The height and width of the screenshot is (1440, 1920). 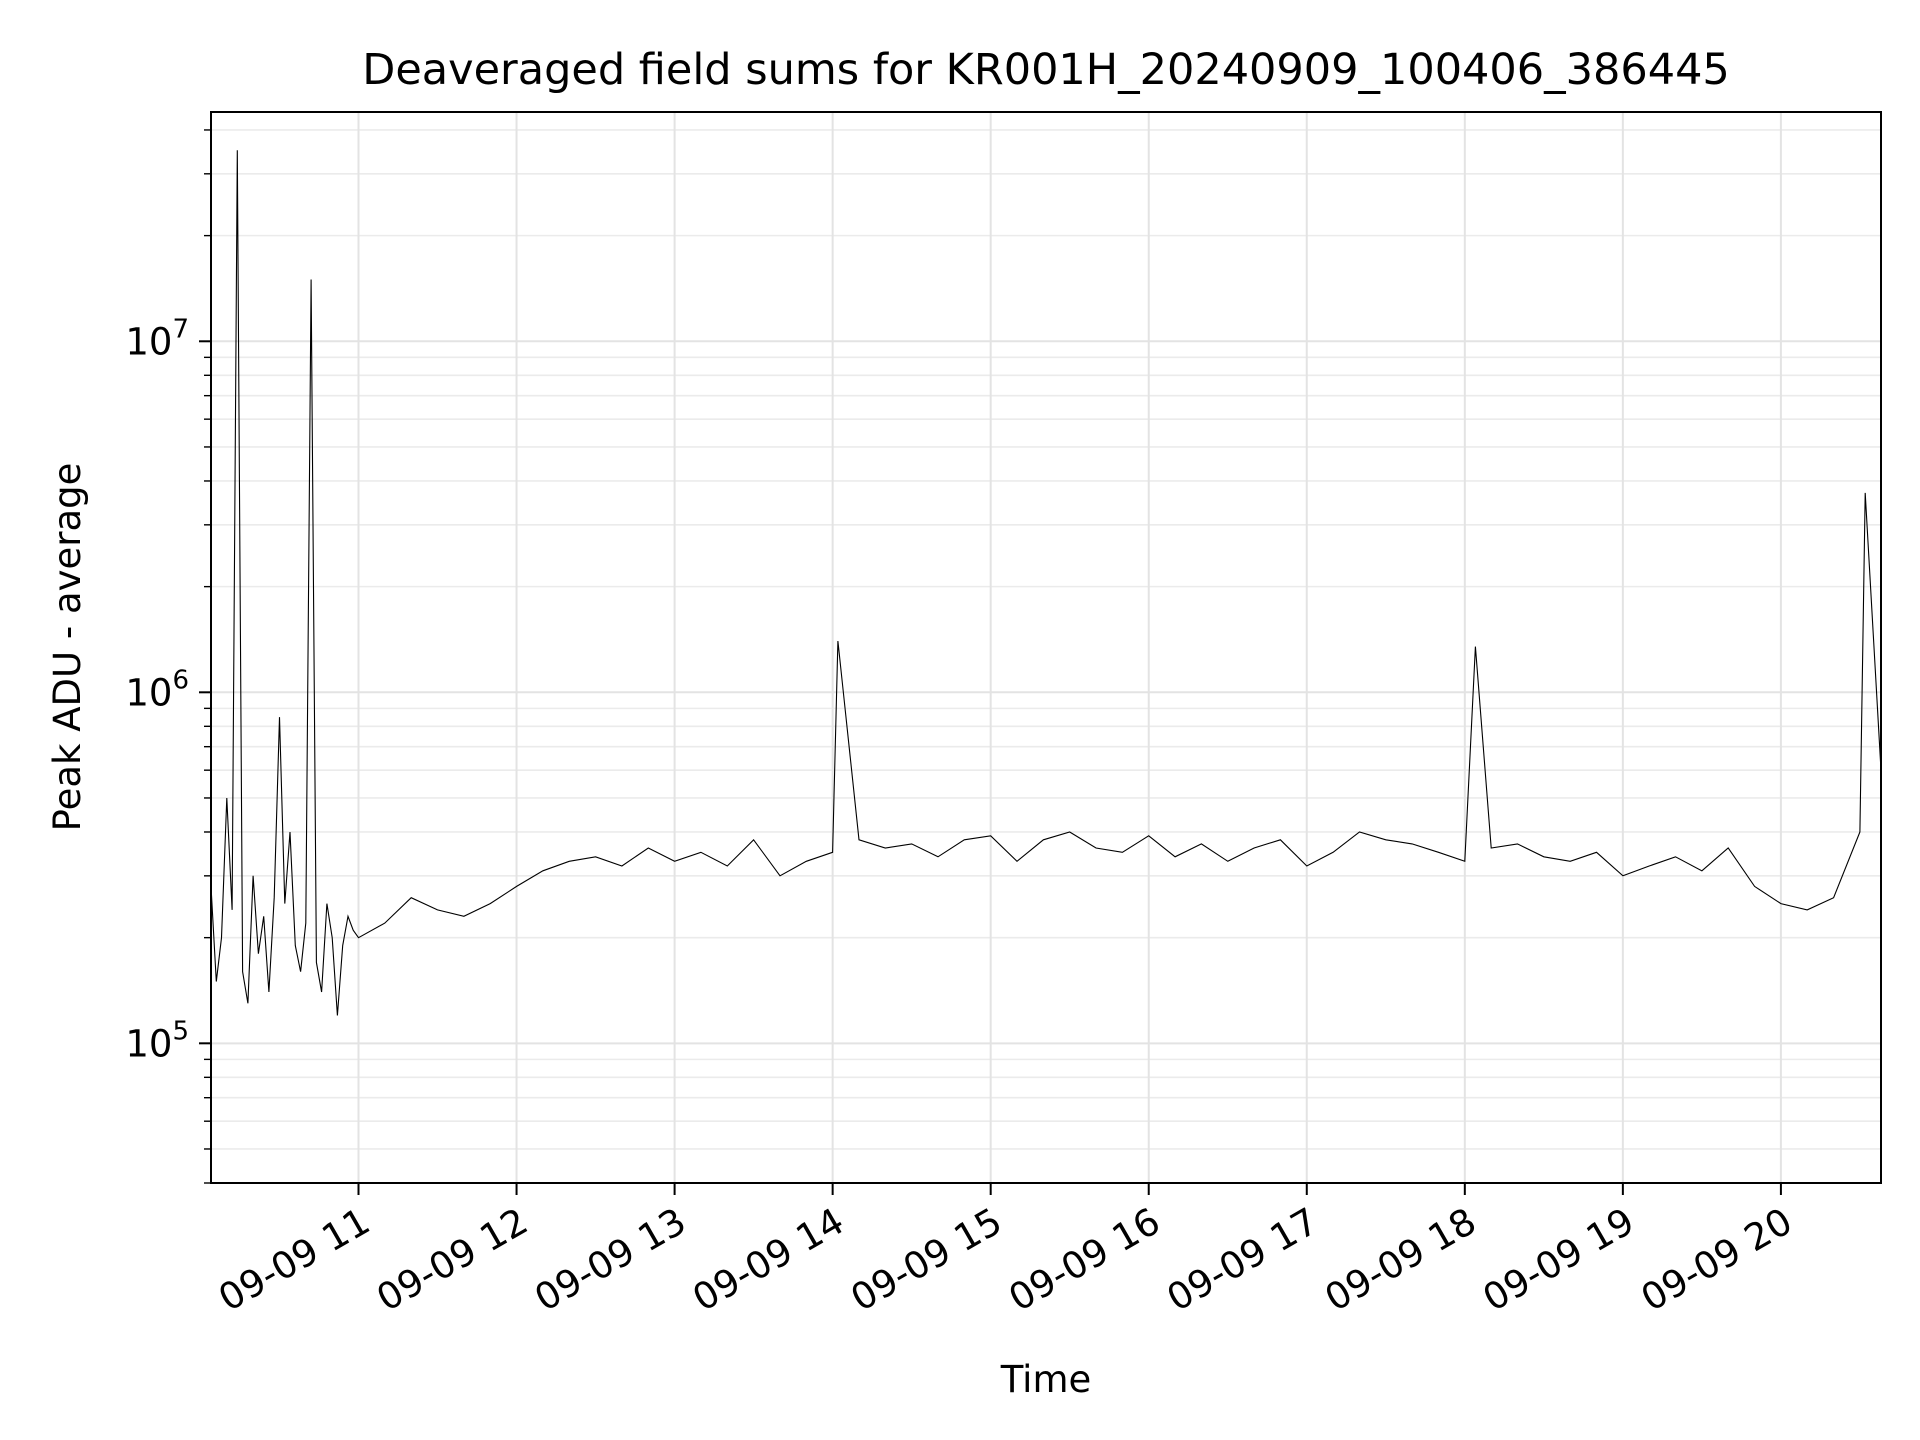 I want to click on y-axis-ticks: 10⁵ 10⁶ 10⁷, so click(x=168, y=656).